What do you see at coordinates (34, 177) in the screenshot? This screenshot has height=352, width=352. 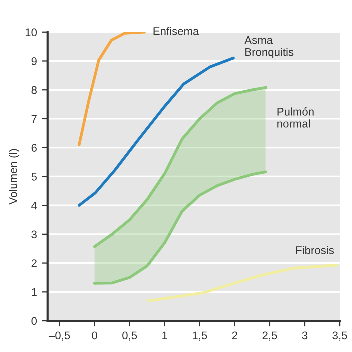 I see `y-tick-label: 5` at bounding box center [34, 177].